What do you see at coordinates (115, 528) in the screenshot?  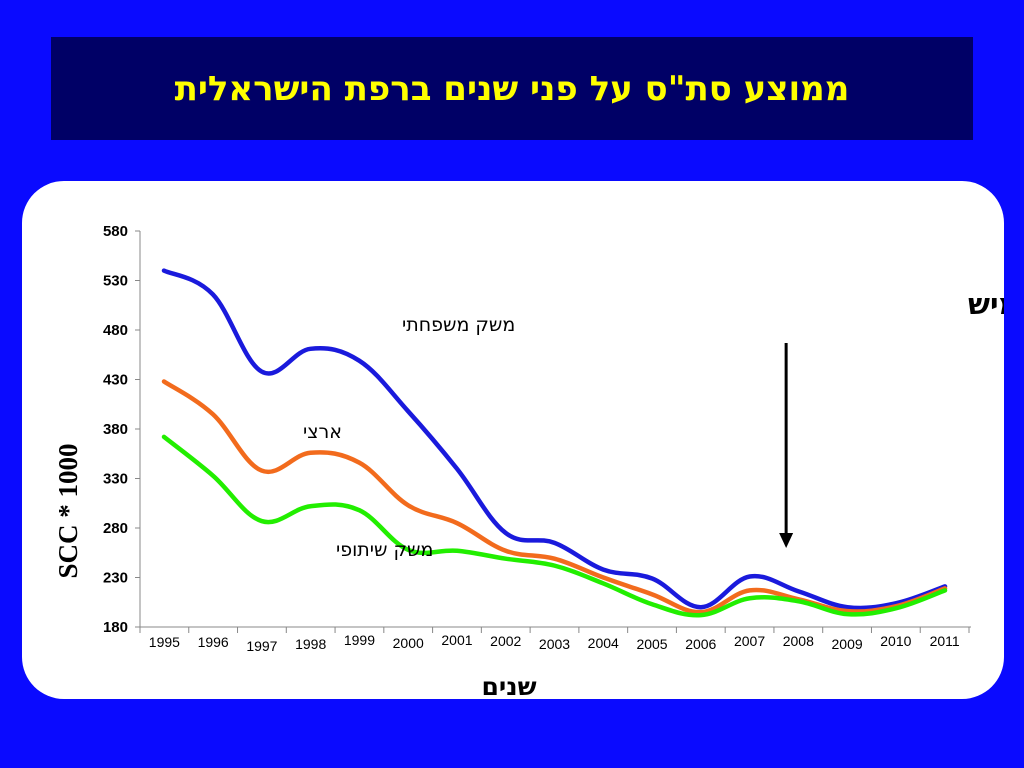 I see `y-tick-label: 280` at bounding box center [115, 528].